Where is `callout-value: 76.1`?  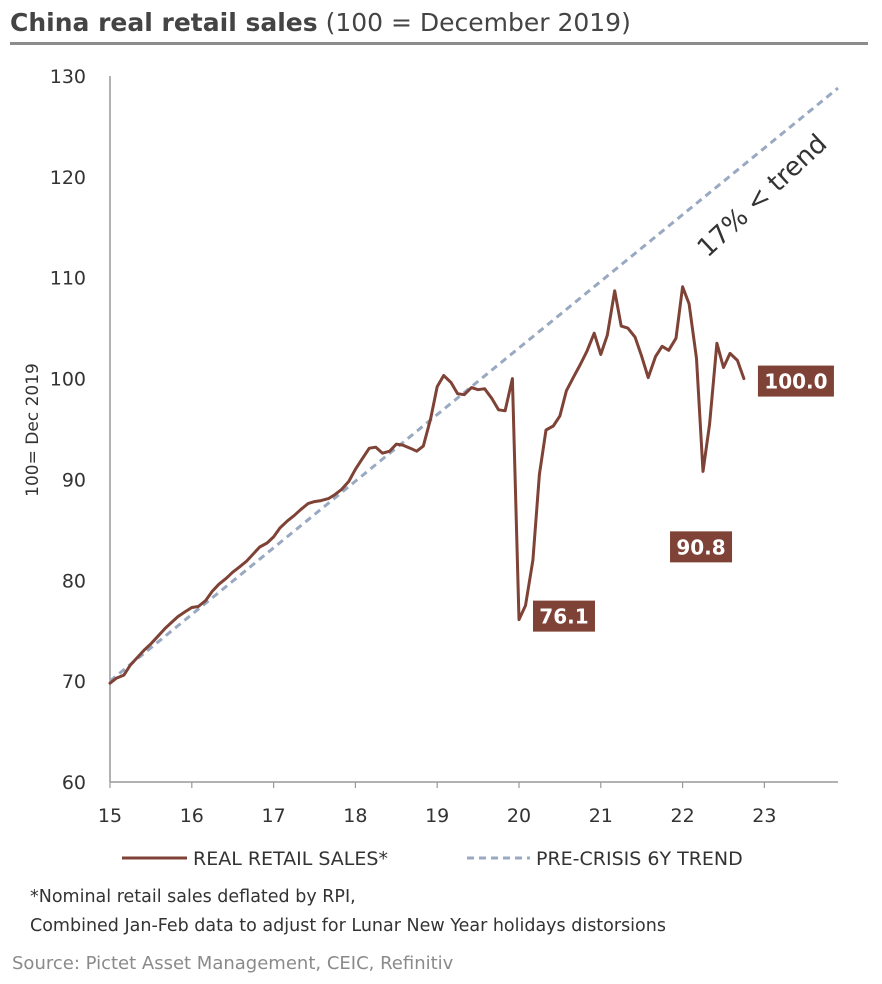 callout-value: 76.1 is located at coordinates (563, 617).